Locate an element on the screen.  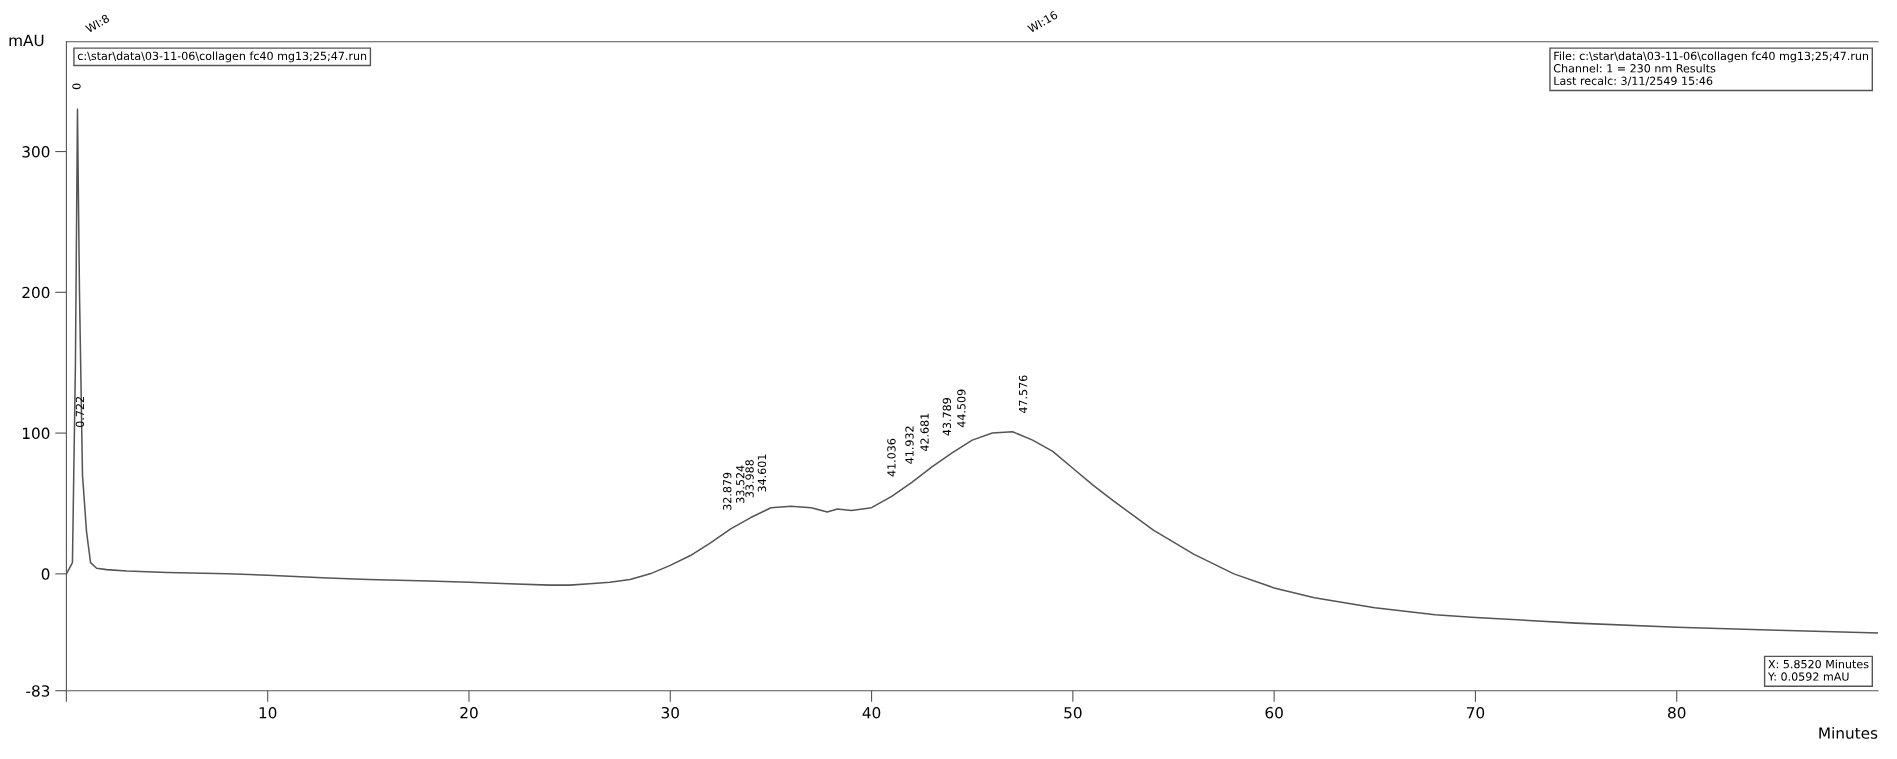
y-tick-label: 300 is located at coordinates (36, 152).